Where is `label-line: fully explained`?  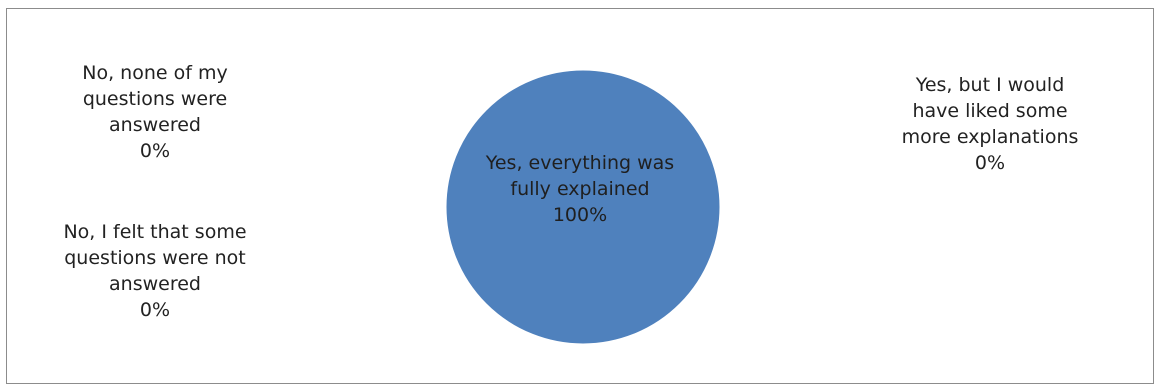 label-line: fully explained is located at coordinates (580, 189).